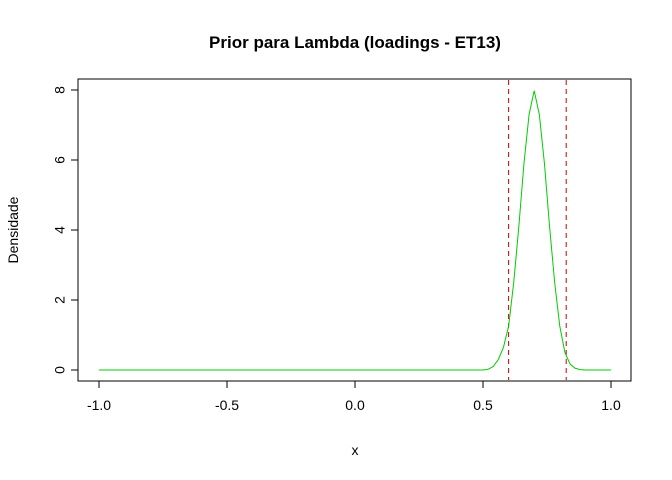  Describe the element at coordinates (13, 229) in the screenshot. I see `y-axis-label: Densidade` at that location.